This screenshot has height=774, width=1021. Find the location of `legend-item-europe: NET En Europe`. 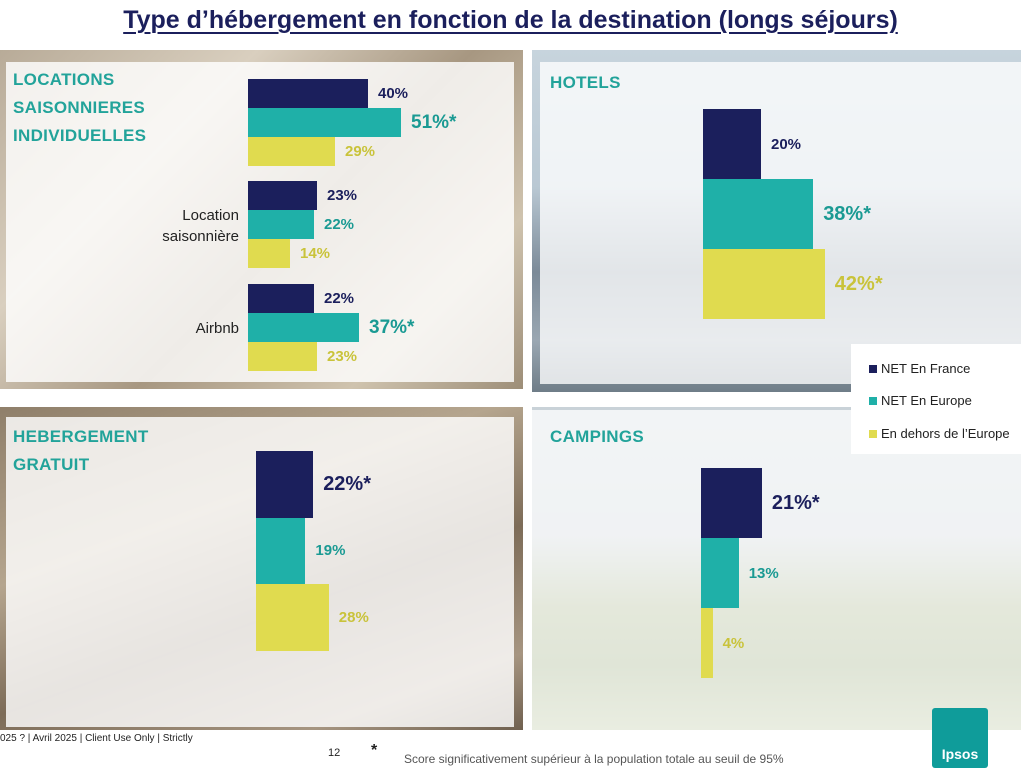

legend-item-europe: NET En Europe is located at coordinates (920, 400).